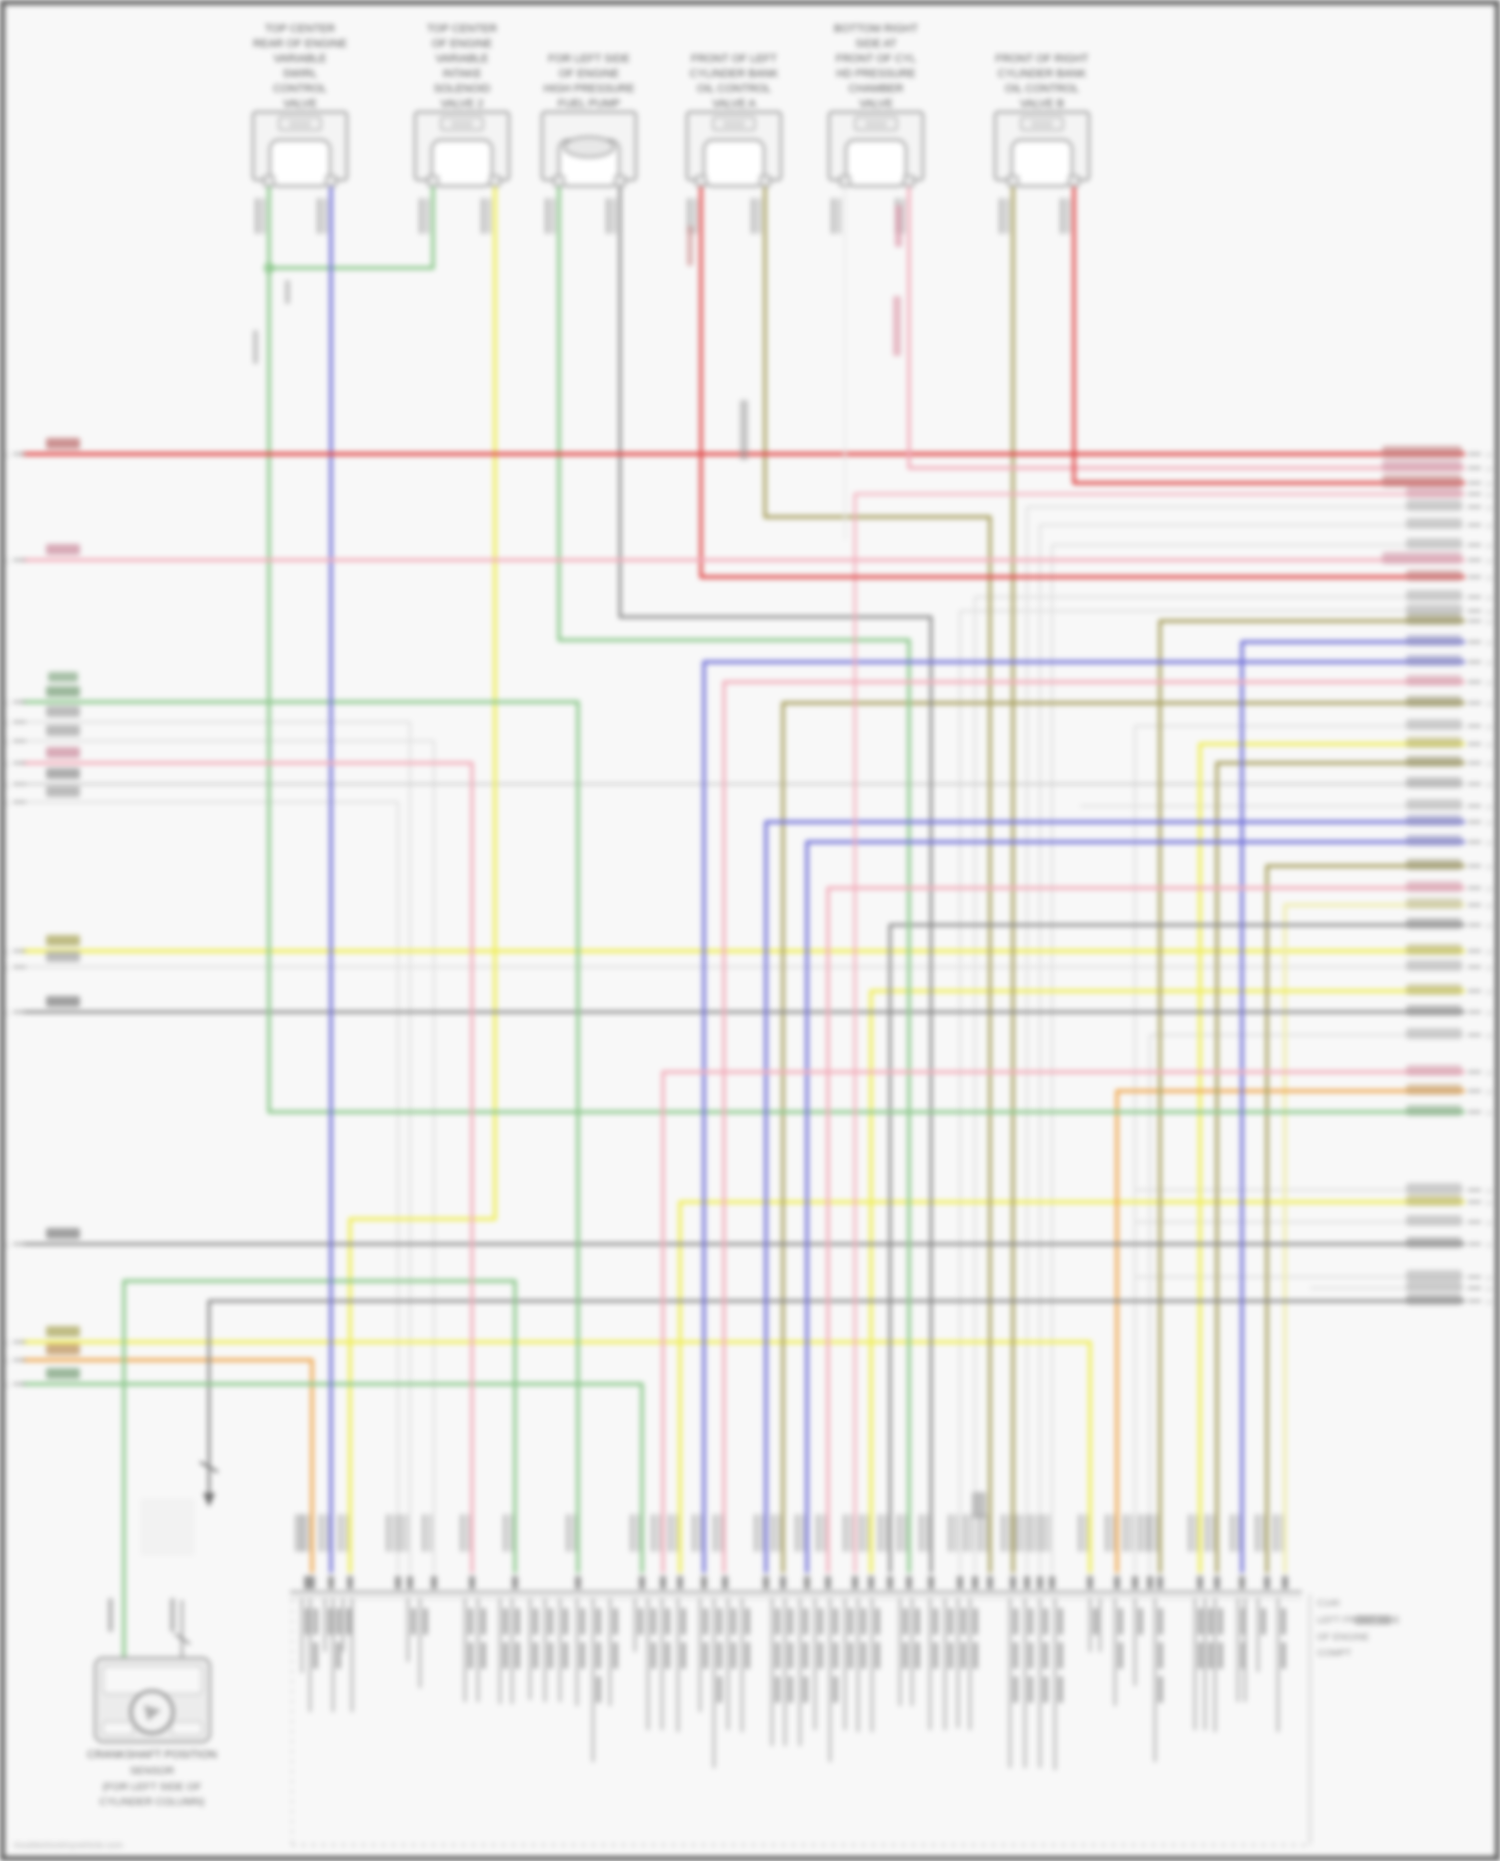 This screenshot has width=1500, height=1861. Describe the element at coordinates (734, 59) in the screenshot. I see `svg-text: FRONT OF LEFT` at that location.